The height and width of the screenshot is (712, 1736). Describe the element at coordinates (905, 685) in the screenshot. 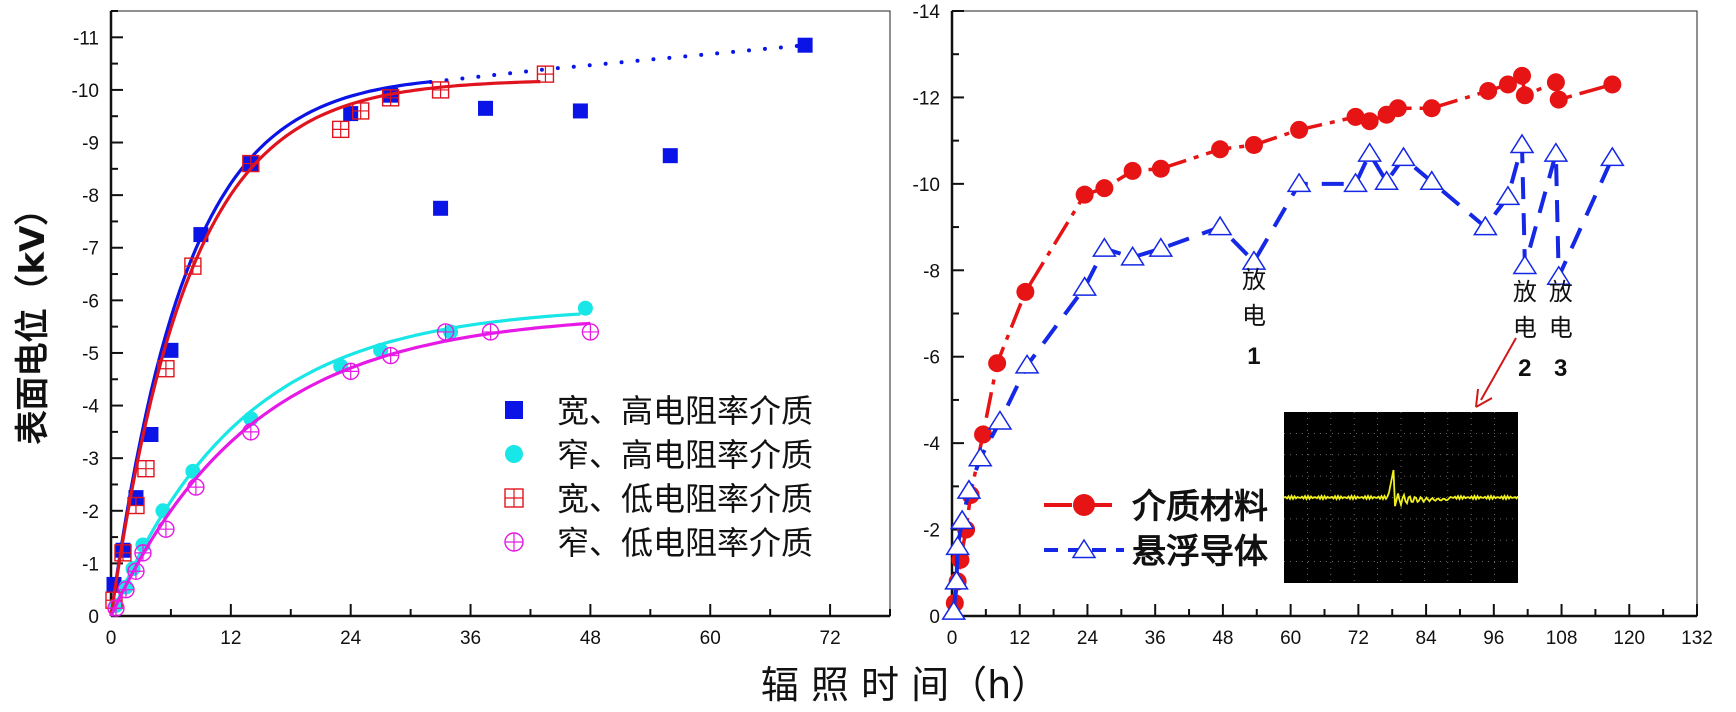

I see `x-axis-title: 辐 照 时 间（h）` at that location.